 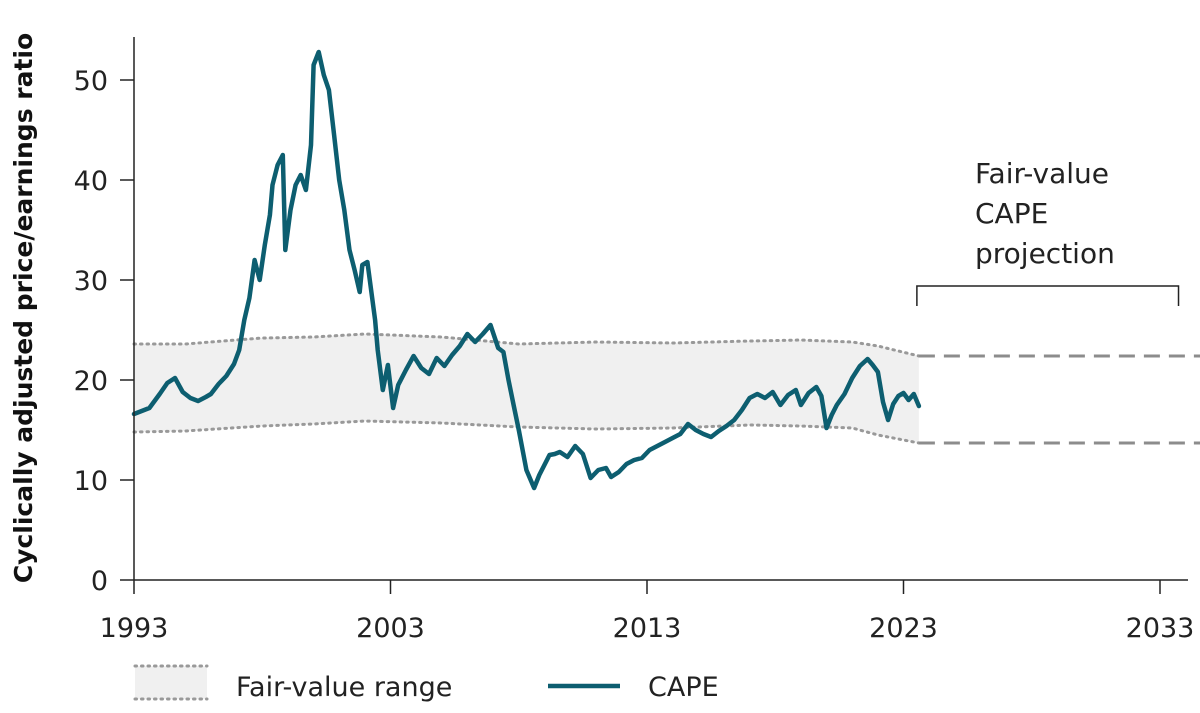 I want to click on x-tick-label: 2013, so click(x=647, y=628).